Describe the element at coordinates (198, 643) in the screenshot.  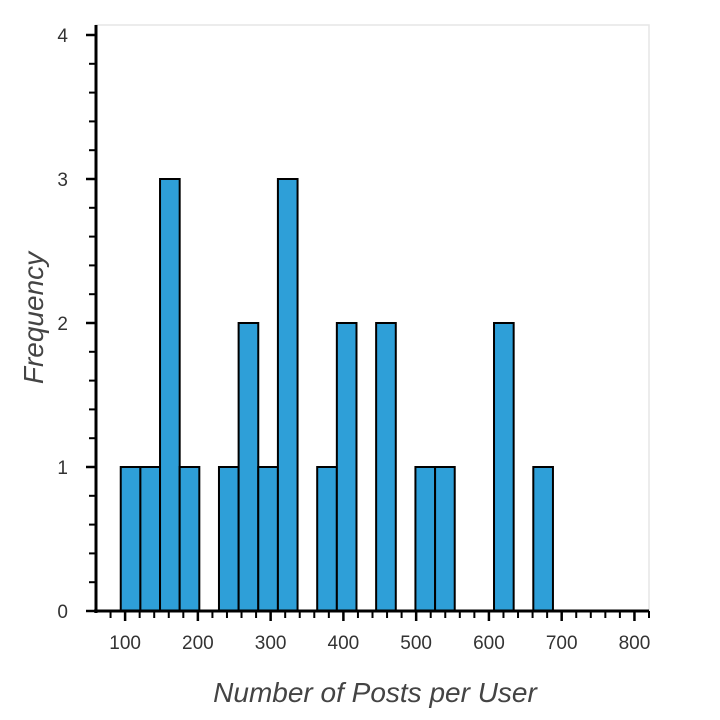
I see `x-tick-label: 200` at that location.